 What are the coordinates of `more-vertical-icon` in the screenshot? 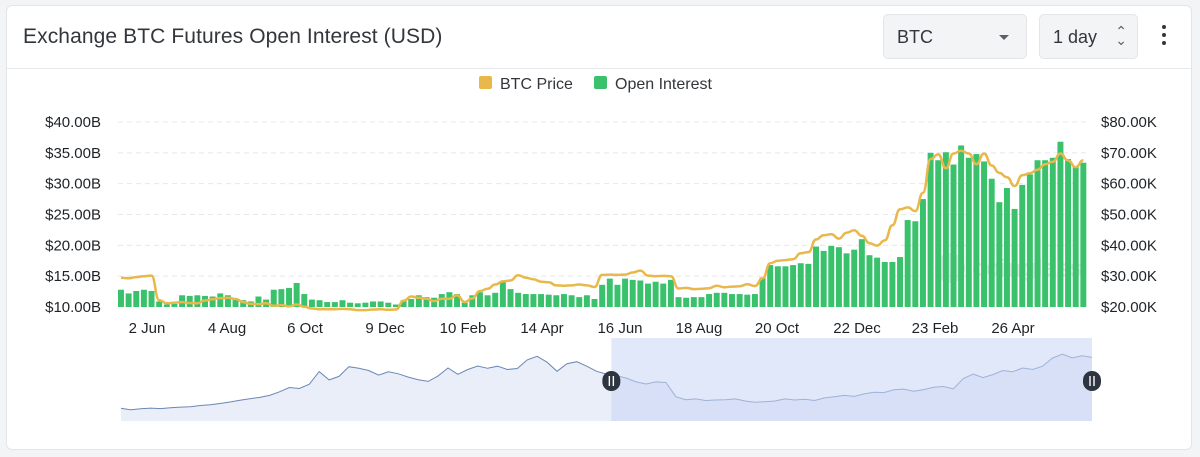 It's located at (1164, 37).